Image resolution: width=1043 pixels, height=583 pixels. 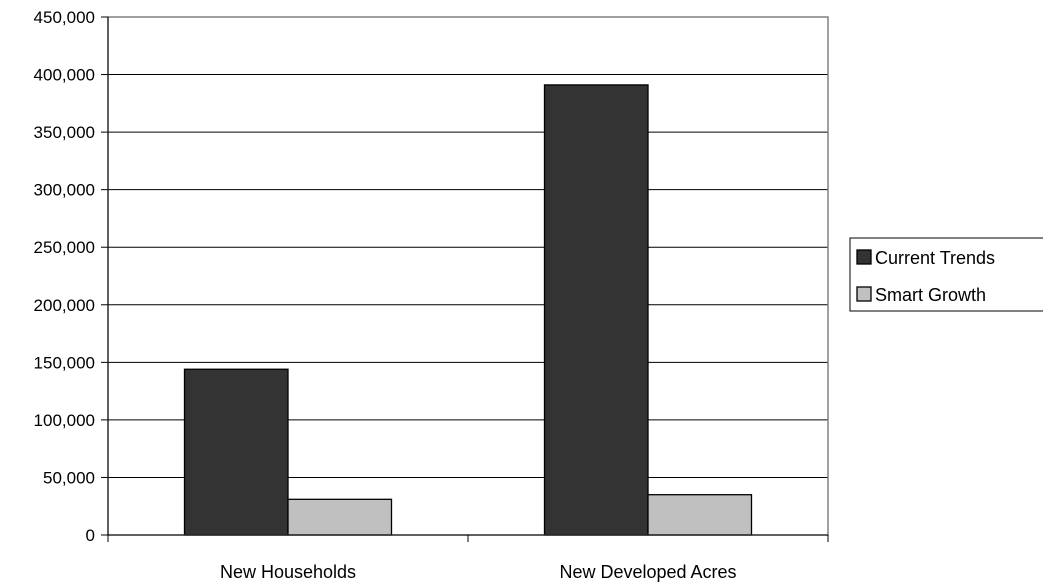 I want to click on y-tick-label: 450,000, so click(x=64, y=17).